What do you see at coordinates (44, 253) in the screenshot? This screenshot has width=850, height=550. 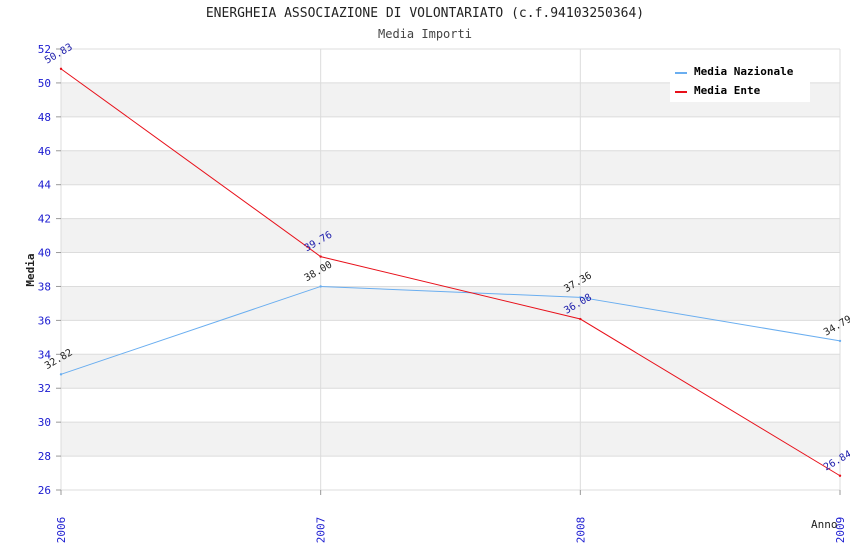 I see `y-tick-label: 40` at bounding box center [44, 253].